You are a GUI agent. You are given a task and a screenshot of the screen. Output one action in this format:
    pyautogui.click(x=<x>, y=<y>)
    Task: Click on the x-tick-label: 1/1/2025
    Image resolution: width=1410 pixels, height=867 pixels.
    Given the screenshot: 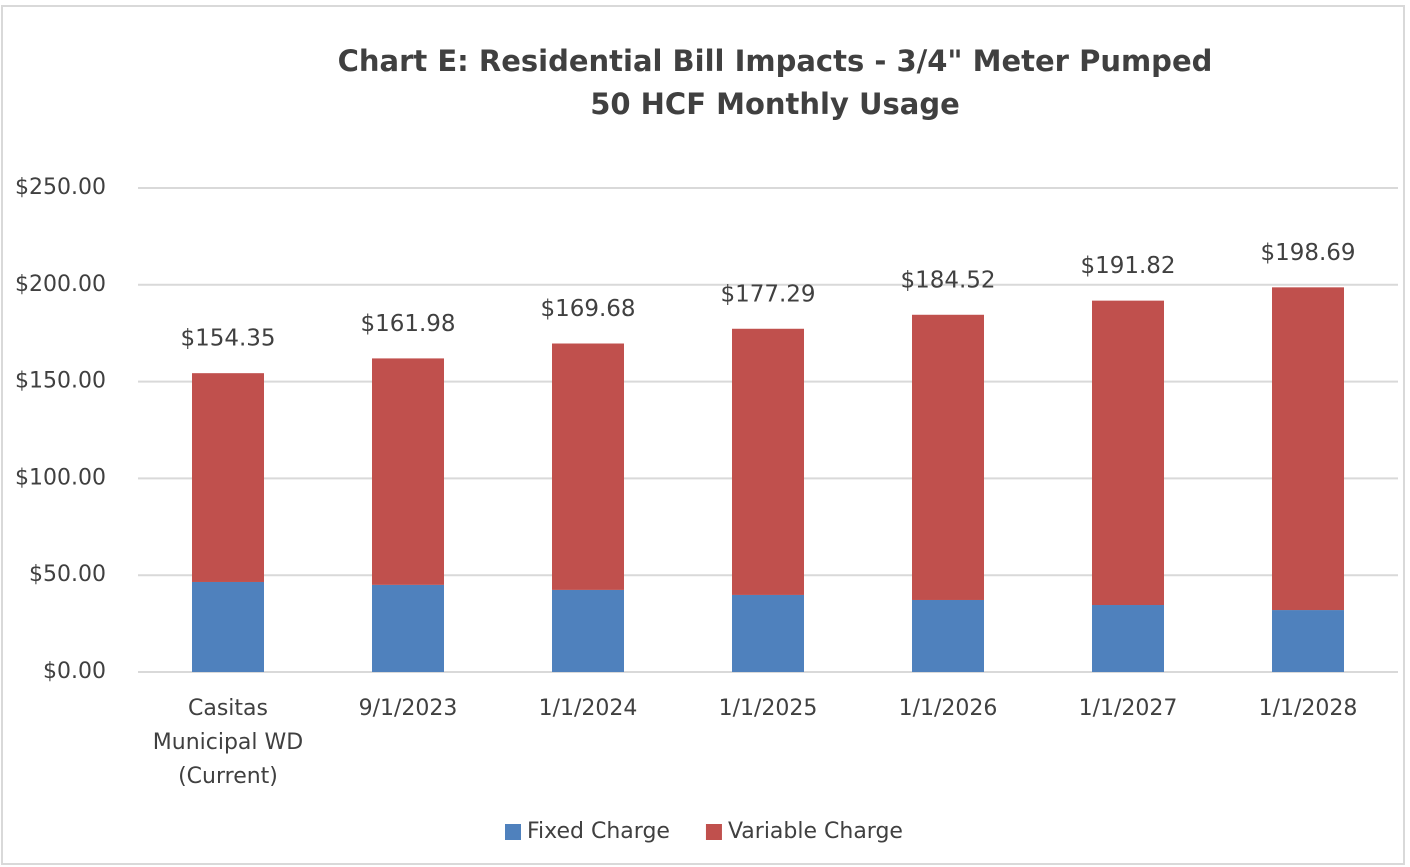 What is the action you would take?
    pyautogui.click(x=768, y=708)
    